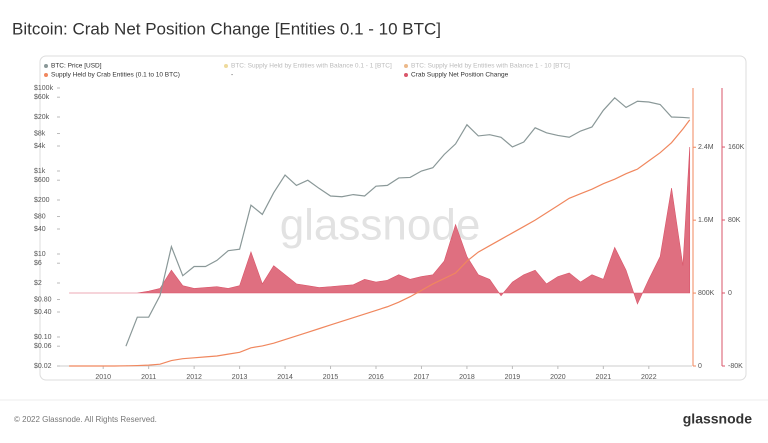 The image size is (768, 443). I want to click on x-tick-label: 2022, so click(649, 377).